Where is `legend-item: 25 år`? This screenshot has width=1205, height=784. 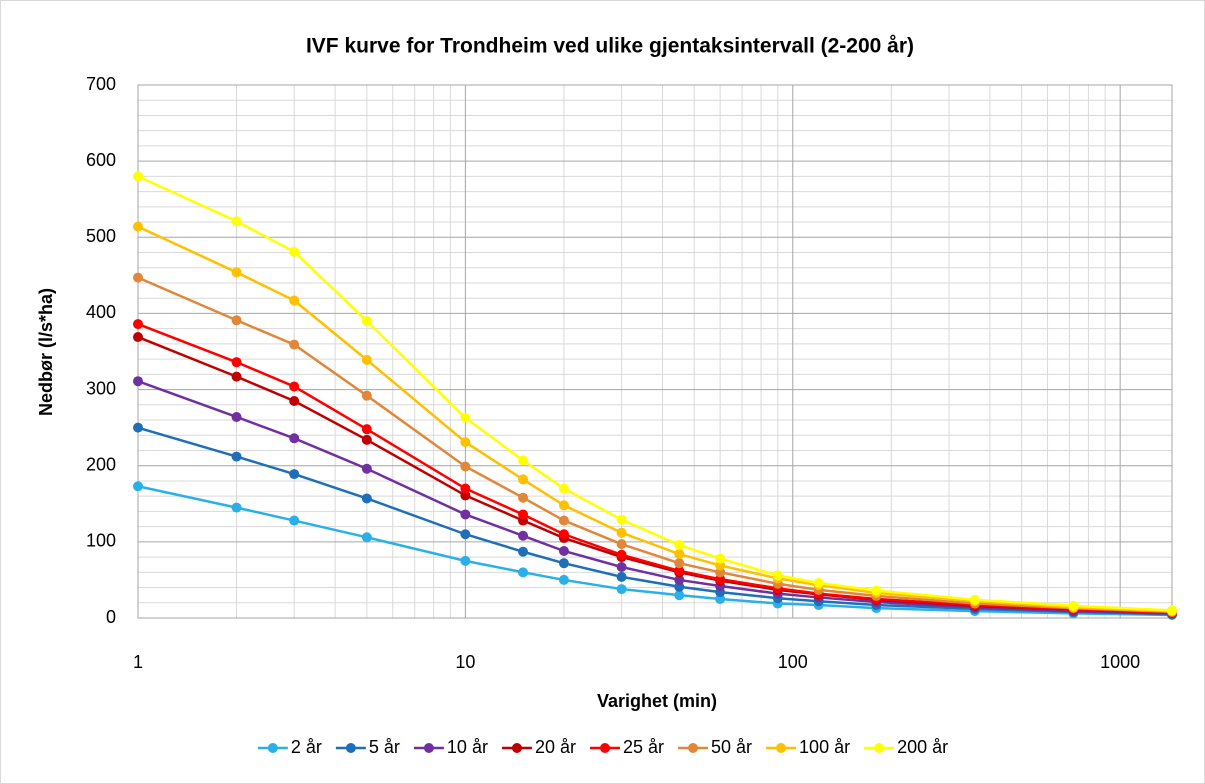 legend-item: 25 år is located at coordinates (626, 747).